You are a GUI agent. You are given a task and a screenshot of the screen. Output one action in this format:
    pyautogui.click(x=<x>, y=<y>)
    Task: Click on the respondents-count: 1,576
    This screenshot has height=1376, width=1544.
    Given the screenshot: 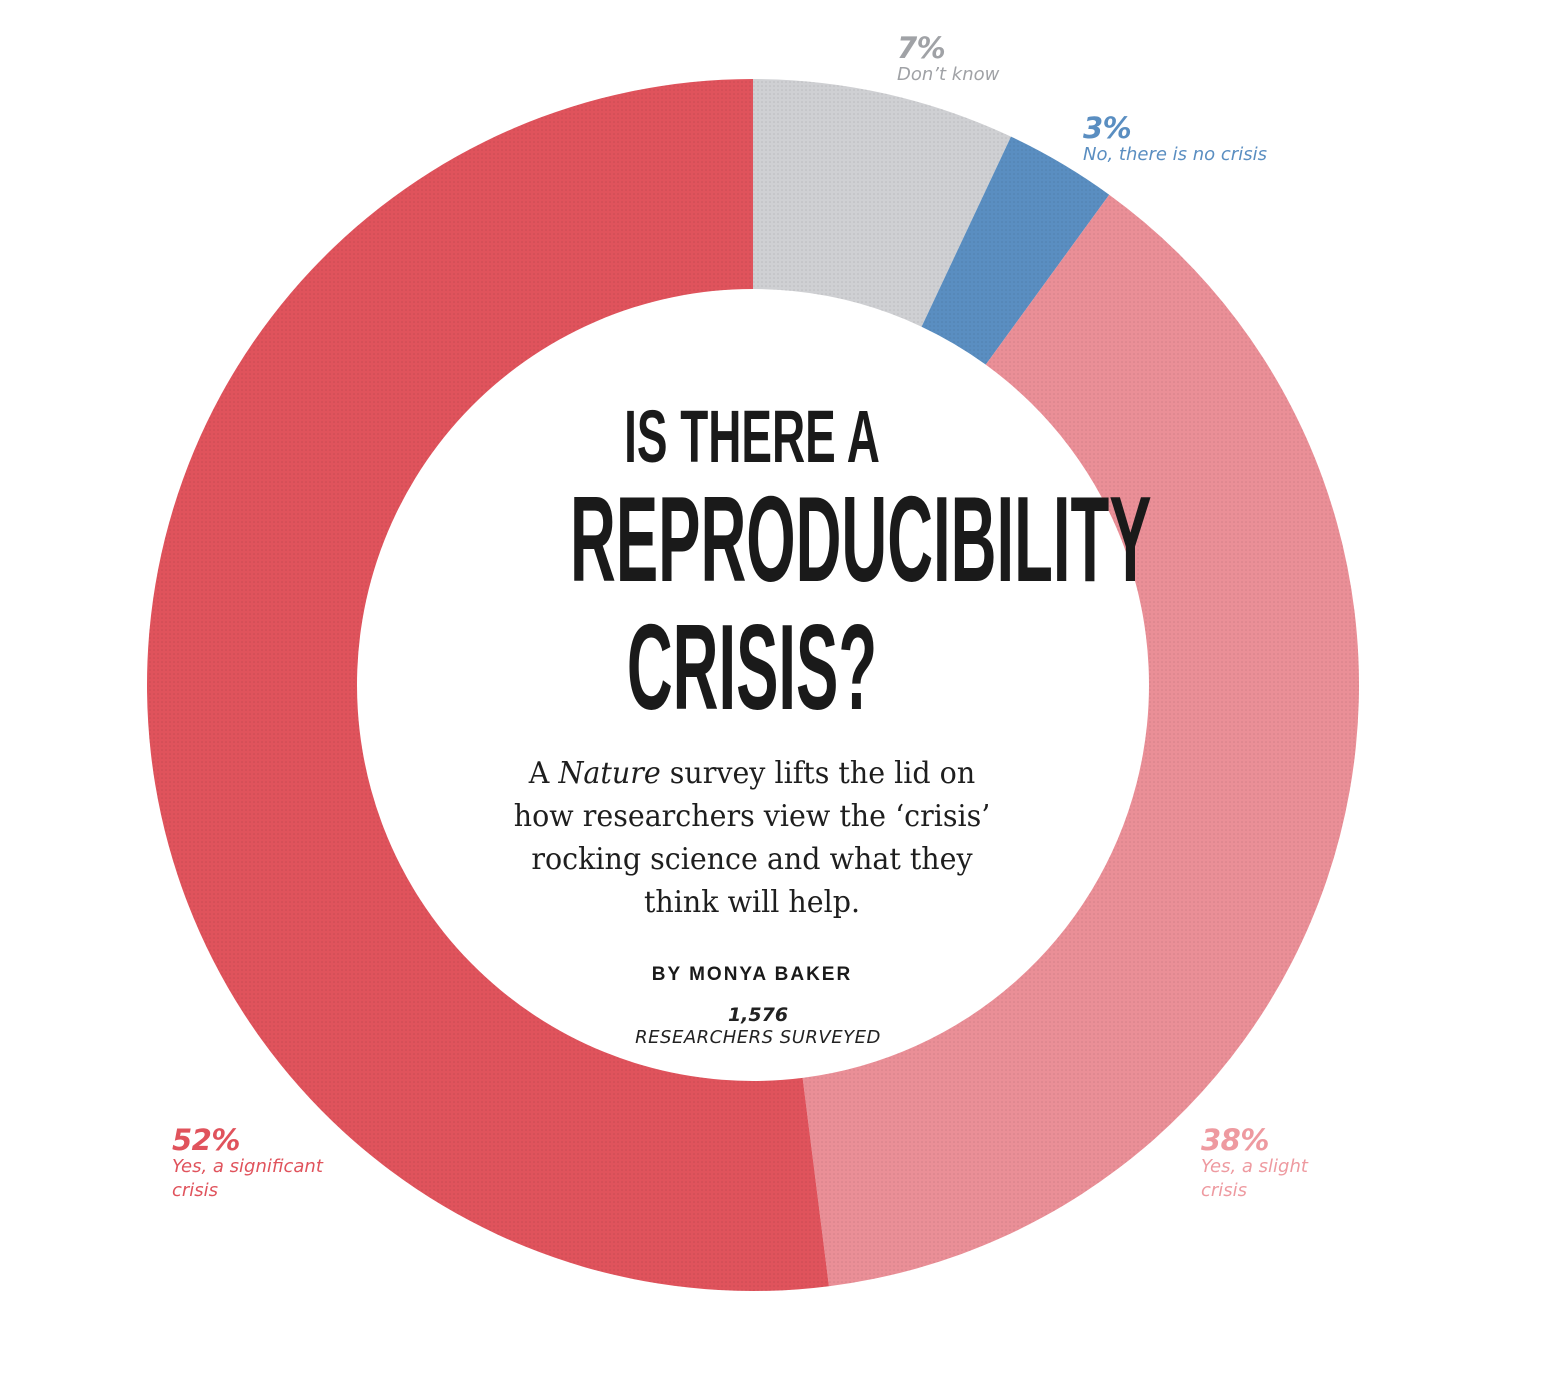 What is the action you would take?
    pyautogui.click(x=758, y=1015)
    